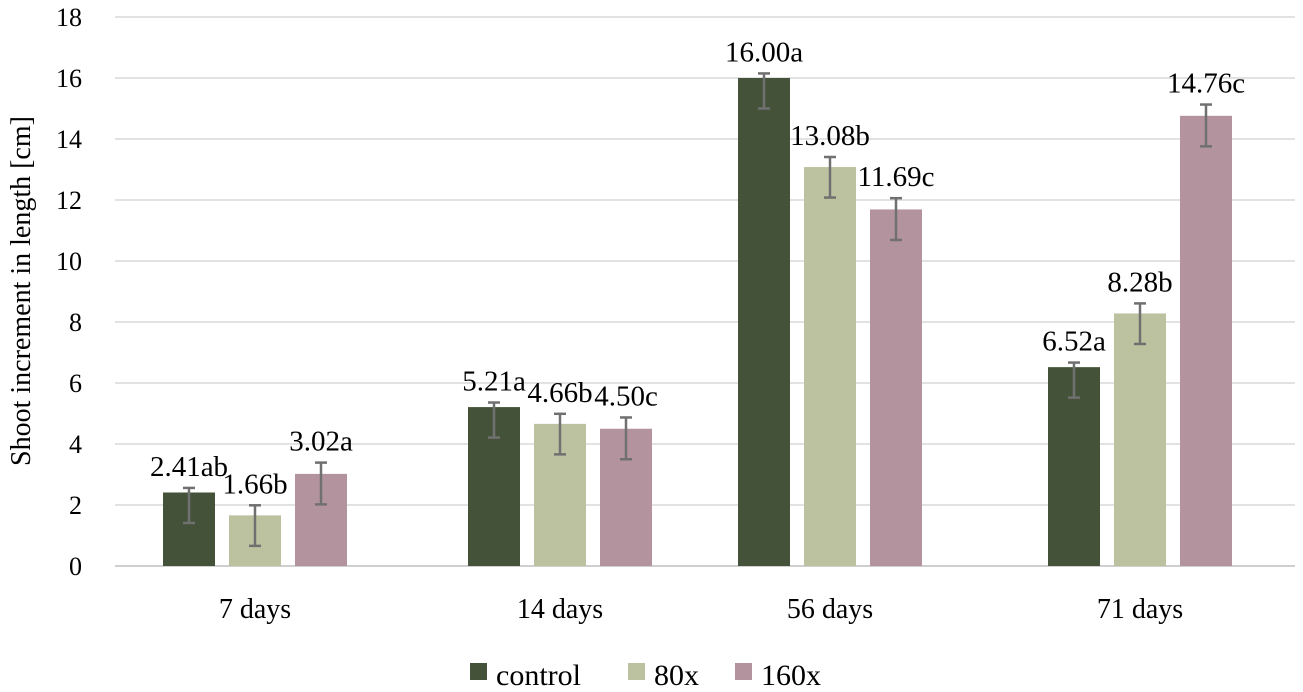 This screenshot has width=1303, height=692. What do you see at coordinates (321, 442) in the screenshot?
I see `data-label: 3.02a` at bounding box center [321, 442].